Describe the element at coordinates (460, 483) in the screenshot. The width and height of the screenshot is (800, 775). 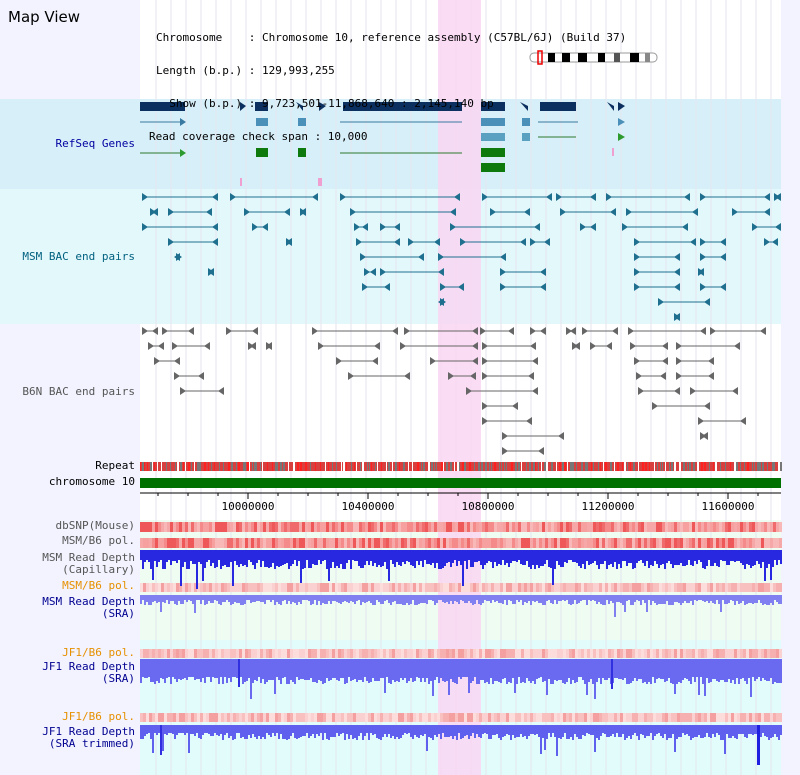
I see `chromosome-bar` at that location.